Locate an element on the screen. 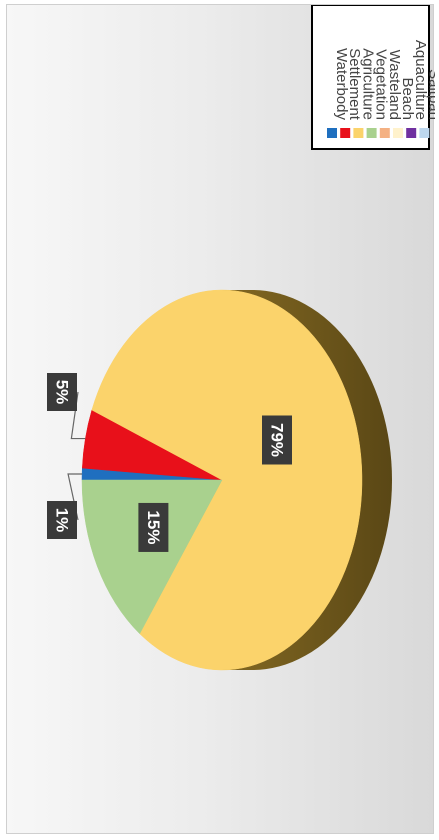 The width and height of the screenshot is (439, 840). data-label-box-settlement is located at coordinates (62, 392).